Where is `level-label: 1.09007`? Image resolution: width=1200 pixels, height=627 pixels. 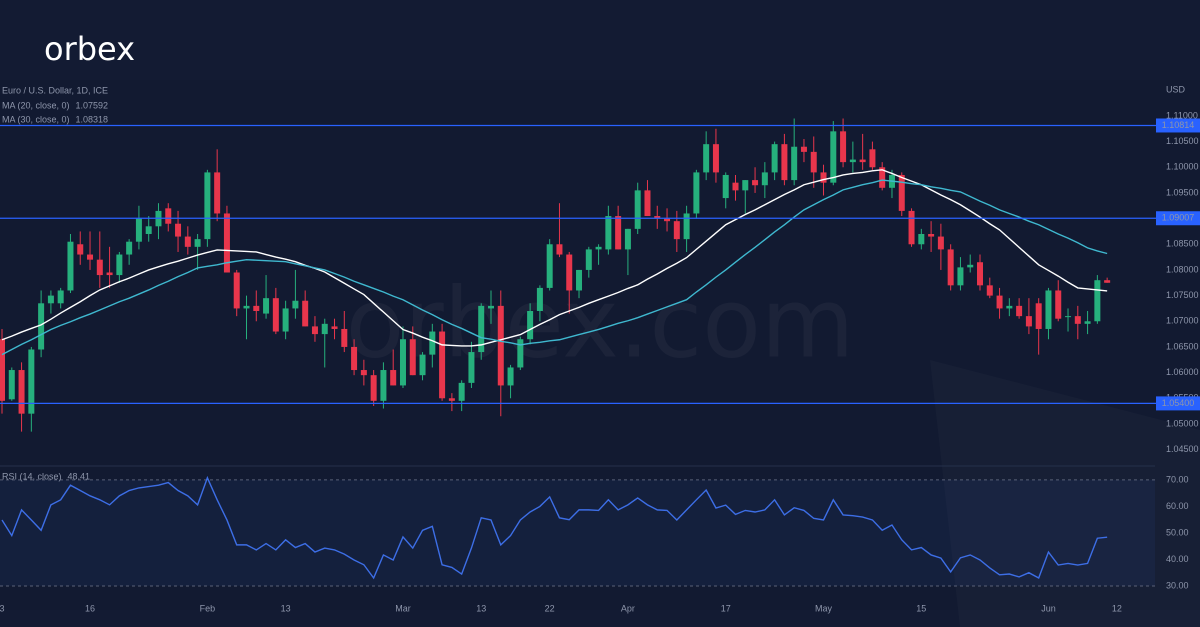
level-label: 1.09007 is located at coordinates (1178, 218).